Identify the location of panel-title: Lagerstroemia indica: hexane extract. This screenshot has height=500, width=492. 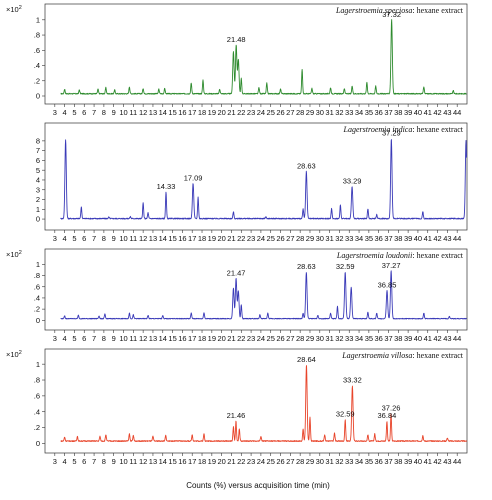
(403, 129).